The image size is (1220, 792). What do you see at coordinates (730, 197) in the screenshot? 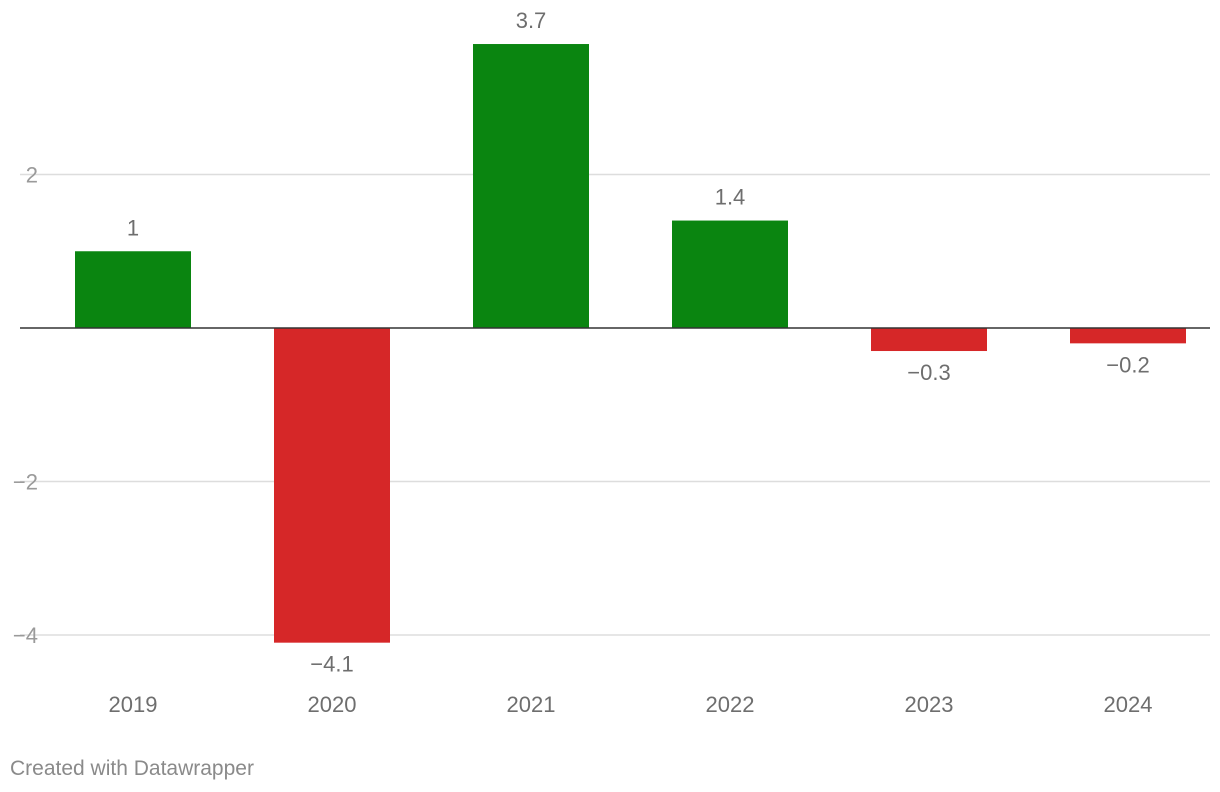
I see `value-label-2022: 1.4` at bounding box center [730, 197].